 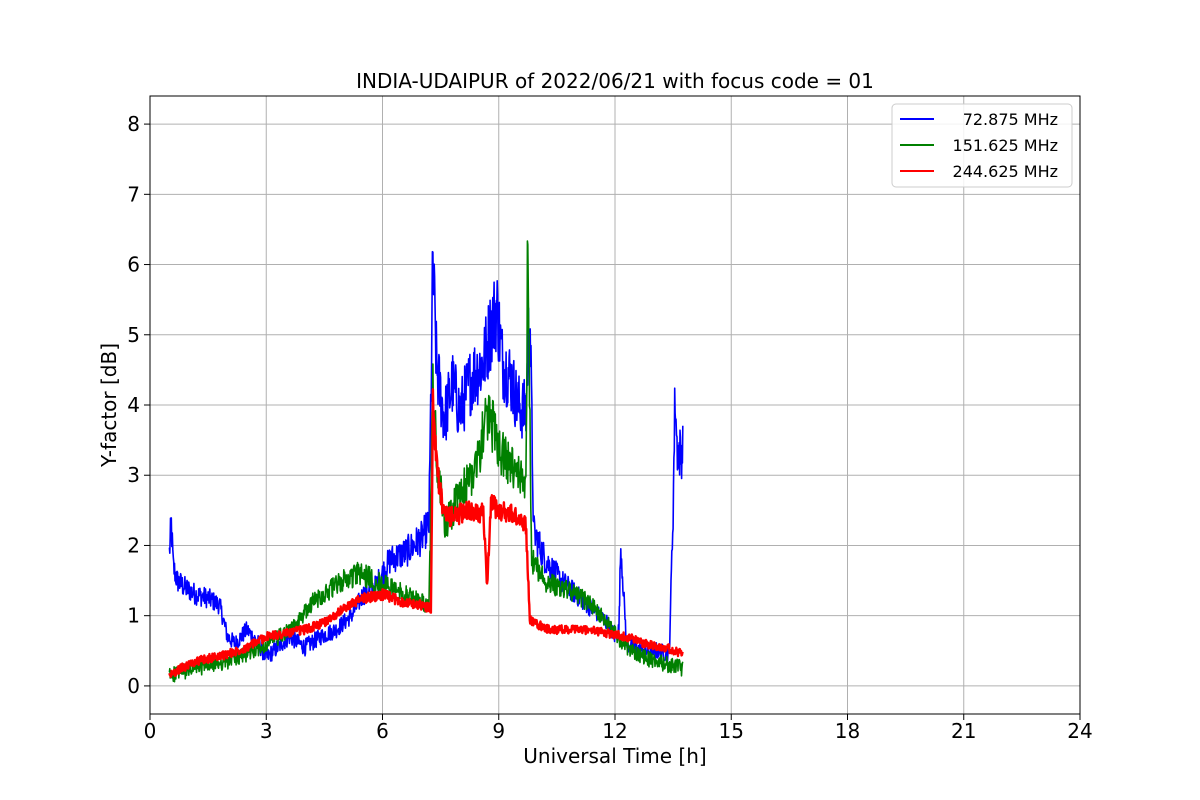 What do you see at coordinates (133, 335) in the screenshot?
I see `y-tick-label: 5` at bounding box center [133, 335].